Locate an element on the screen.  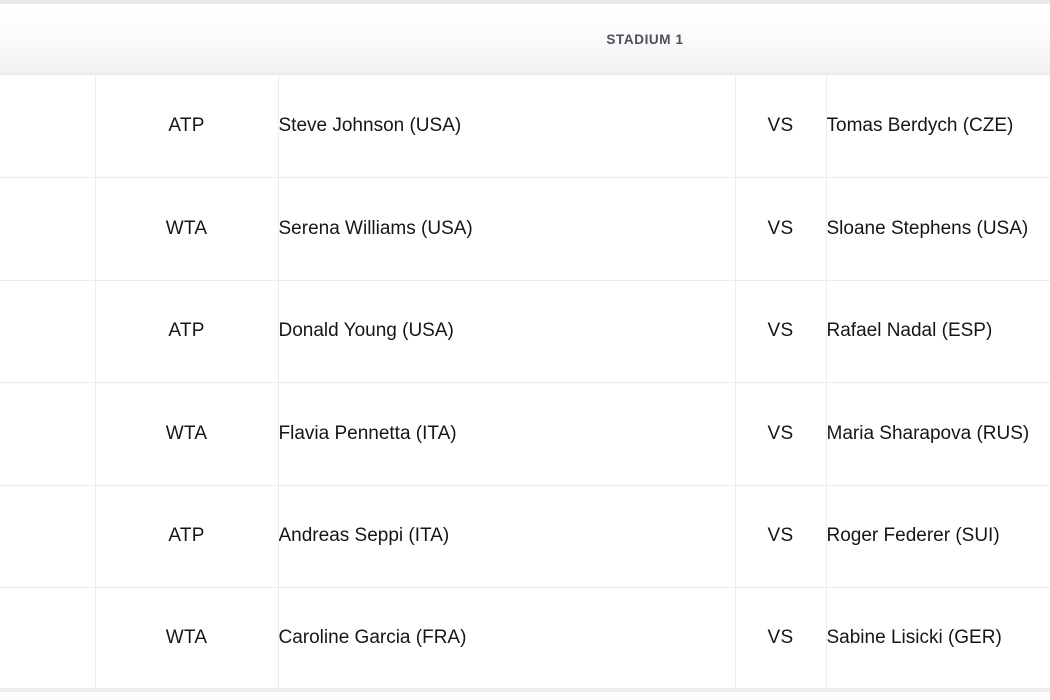
match-player2-cell: Tomas Berdych (CZE) is located at coordinates (938, 126).